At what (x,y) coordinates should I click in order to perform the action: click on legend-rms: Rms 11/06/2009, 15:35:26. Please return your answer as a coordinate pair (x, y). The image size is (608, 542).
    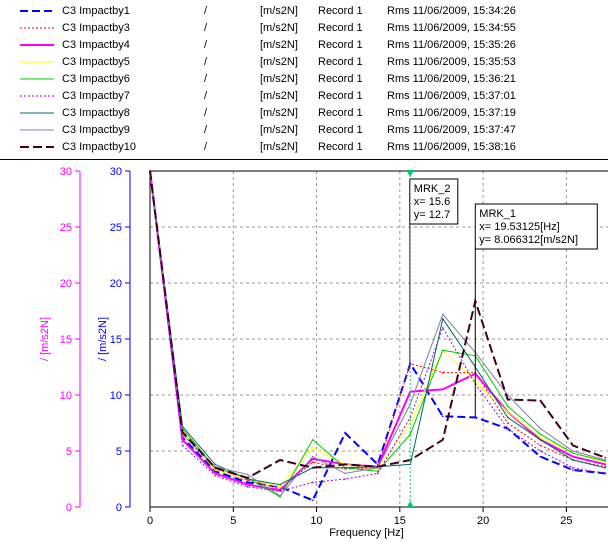
    Looking at the image, I should click on (451, 45).